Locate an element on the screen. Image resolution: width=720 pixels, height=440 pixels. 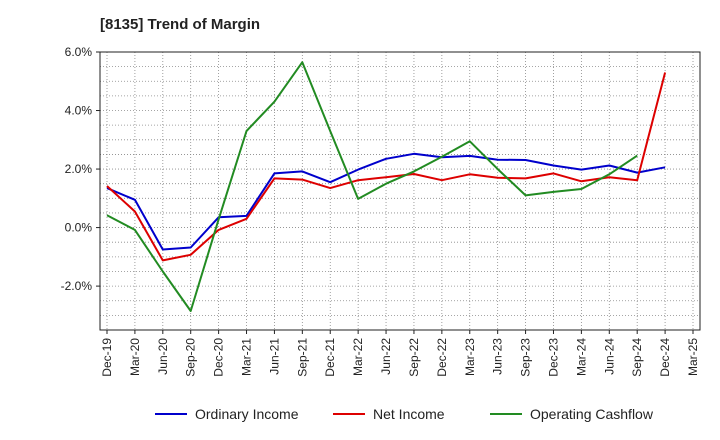
x-tick-label: Mar-22 is located at coordinates (358, 357).